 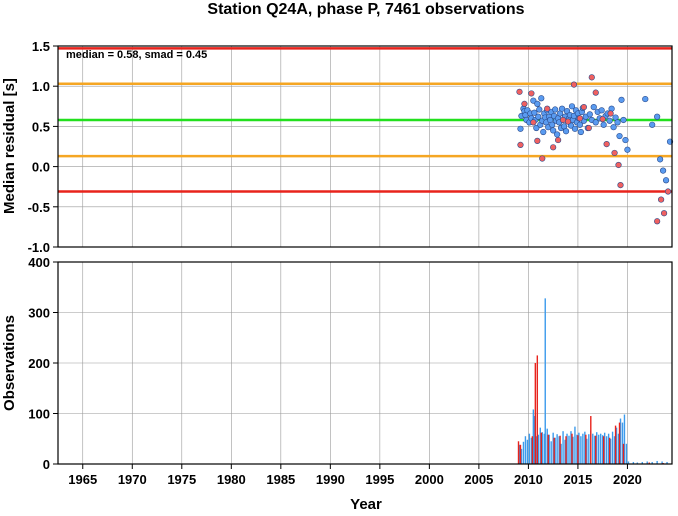 I want to click on residual-y-tick-label: -0.5, so click(x=39, y=207).